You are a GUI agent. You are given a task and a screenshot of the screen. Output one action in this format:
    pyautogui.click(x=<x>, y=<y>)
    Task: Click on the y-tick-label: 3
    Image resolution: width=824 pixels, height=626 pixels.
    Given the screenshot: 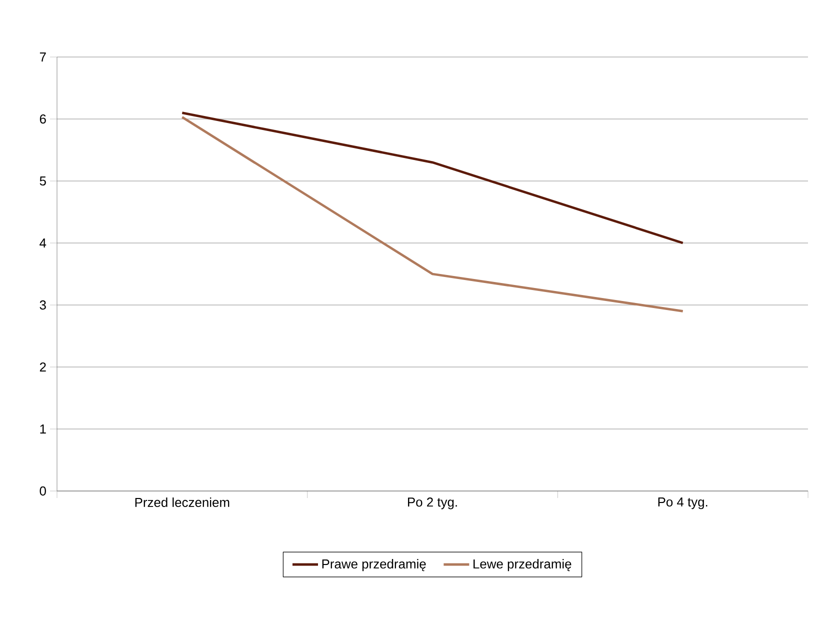 What is the action you would take?
    pyautogui.click(x=43, y=305)
    